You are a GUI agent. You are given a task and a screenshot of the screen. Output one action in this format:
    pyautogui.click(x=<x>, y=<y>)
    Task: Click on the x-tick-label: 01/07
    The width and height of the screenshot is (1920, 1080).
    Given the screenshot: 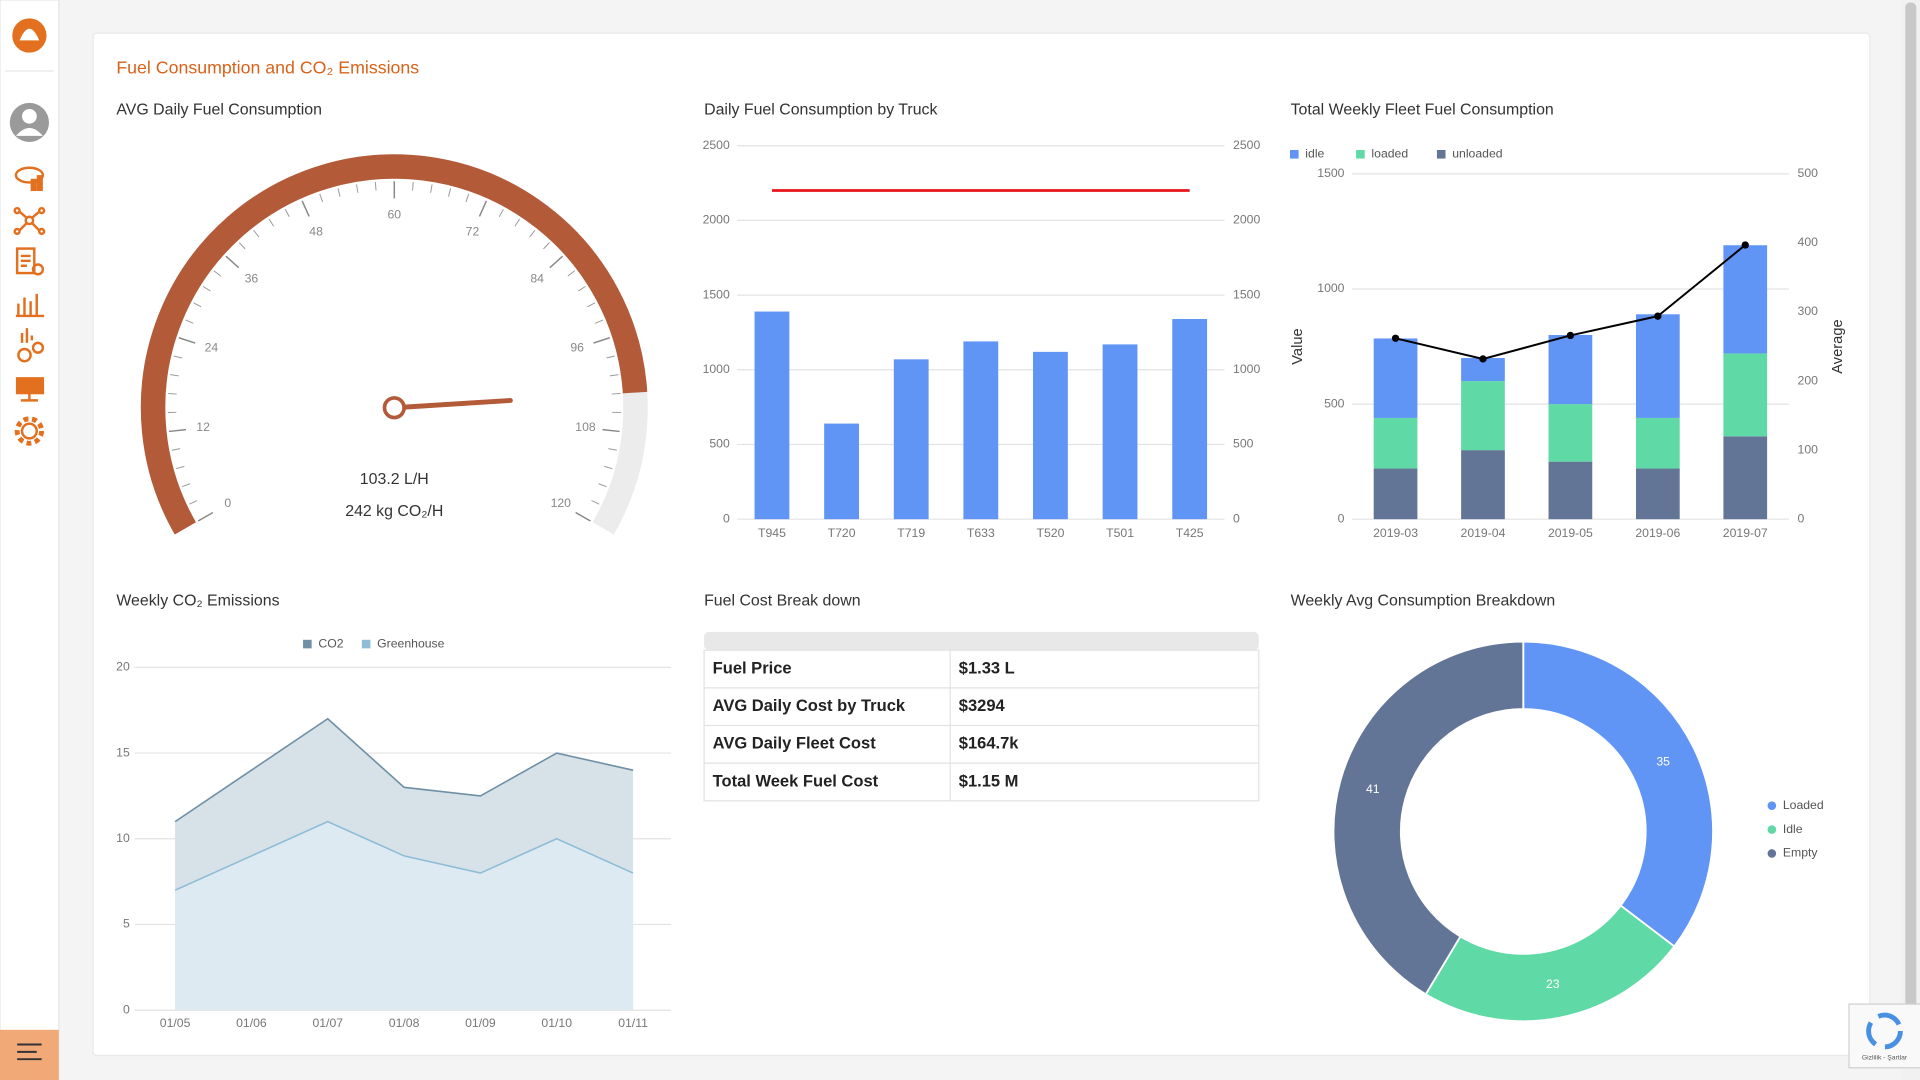 What is the action you would take?
    pyautogui.click(x=327, y=1023)
    